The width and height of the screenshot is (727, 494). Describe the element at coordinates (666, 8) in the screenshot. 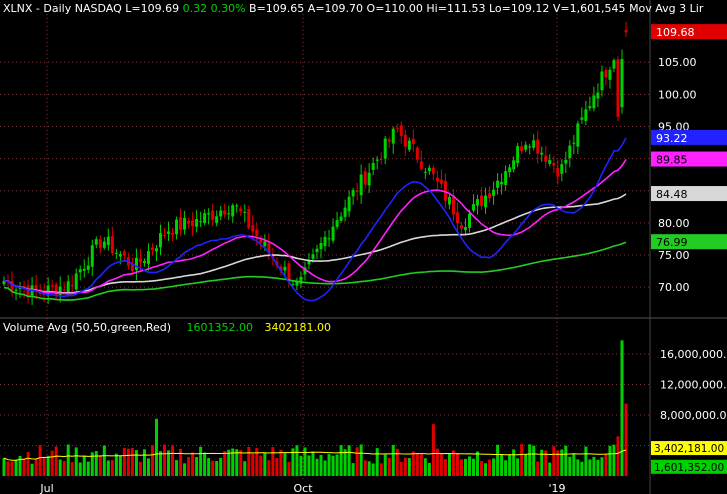

I see `moving-average-legend: Mov Avg 3 Lir` at that location.